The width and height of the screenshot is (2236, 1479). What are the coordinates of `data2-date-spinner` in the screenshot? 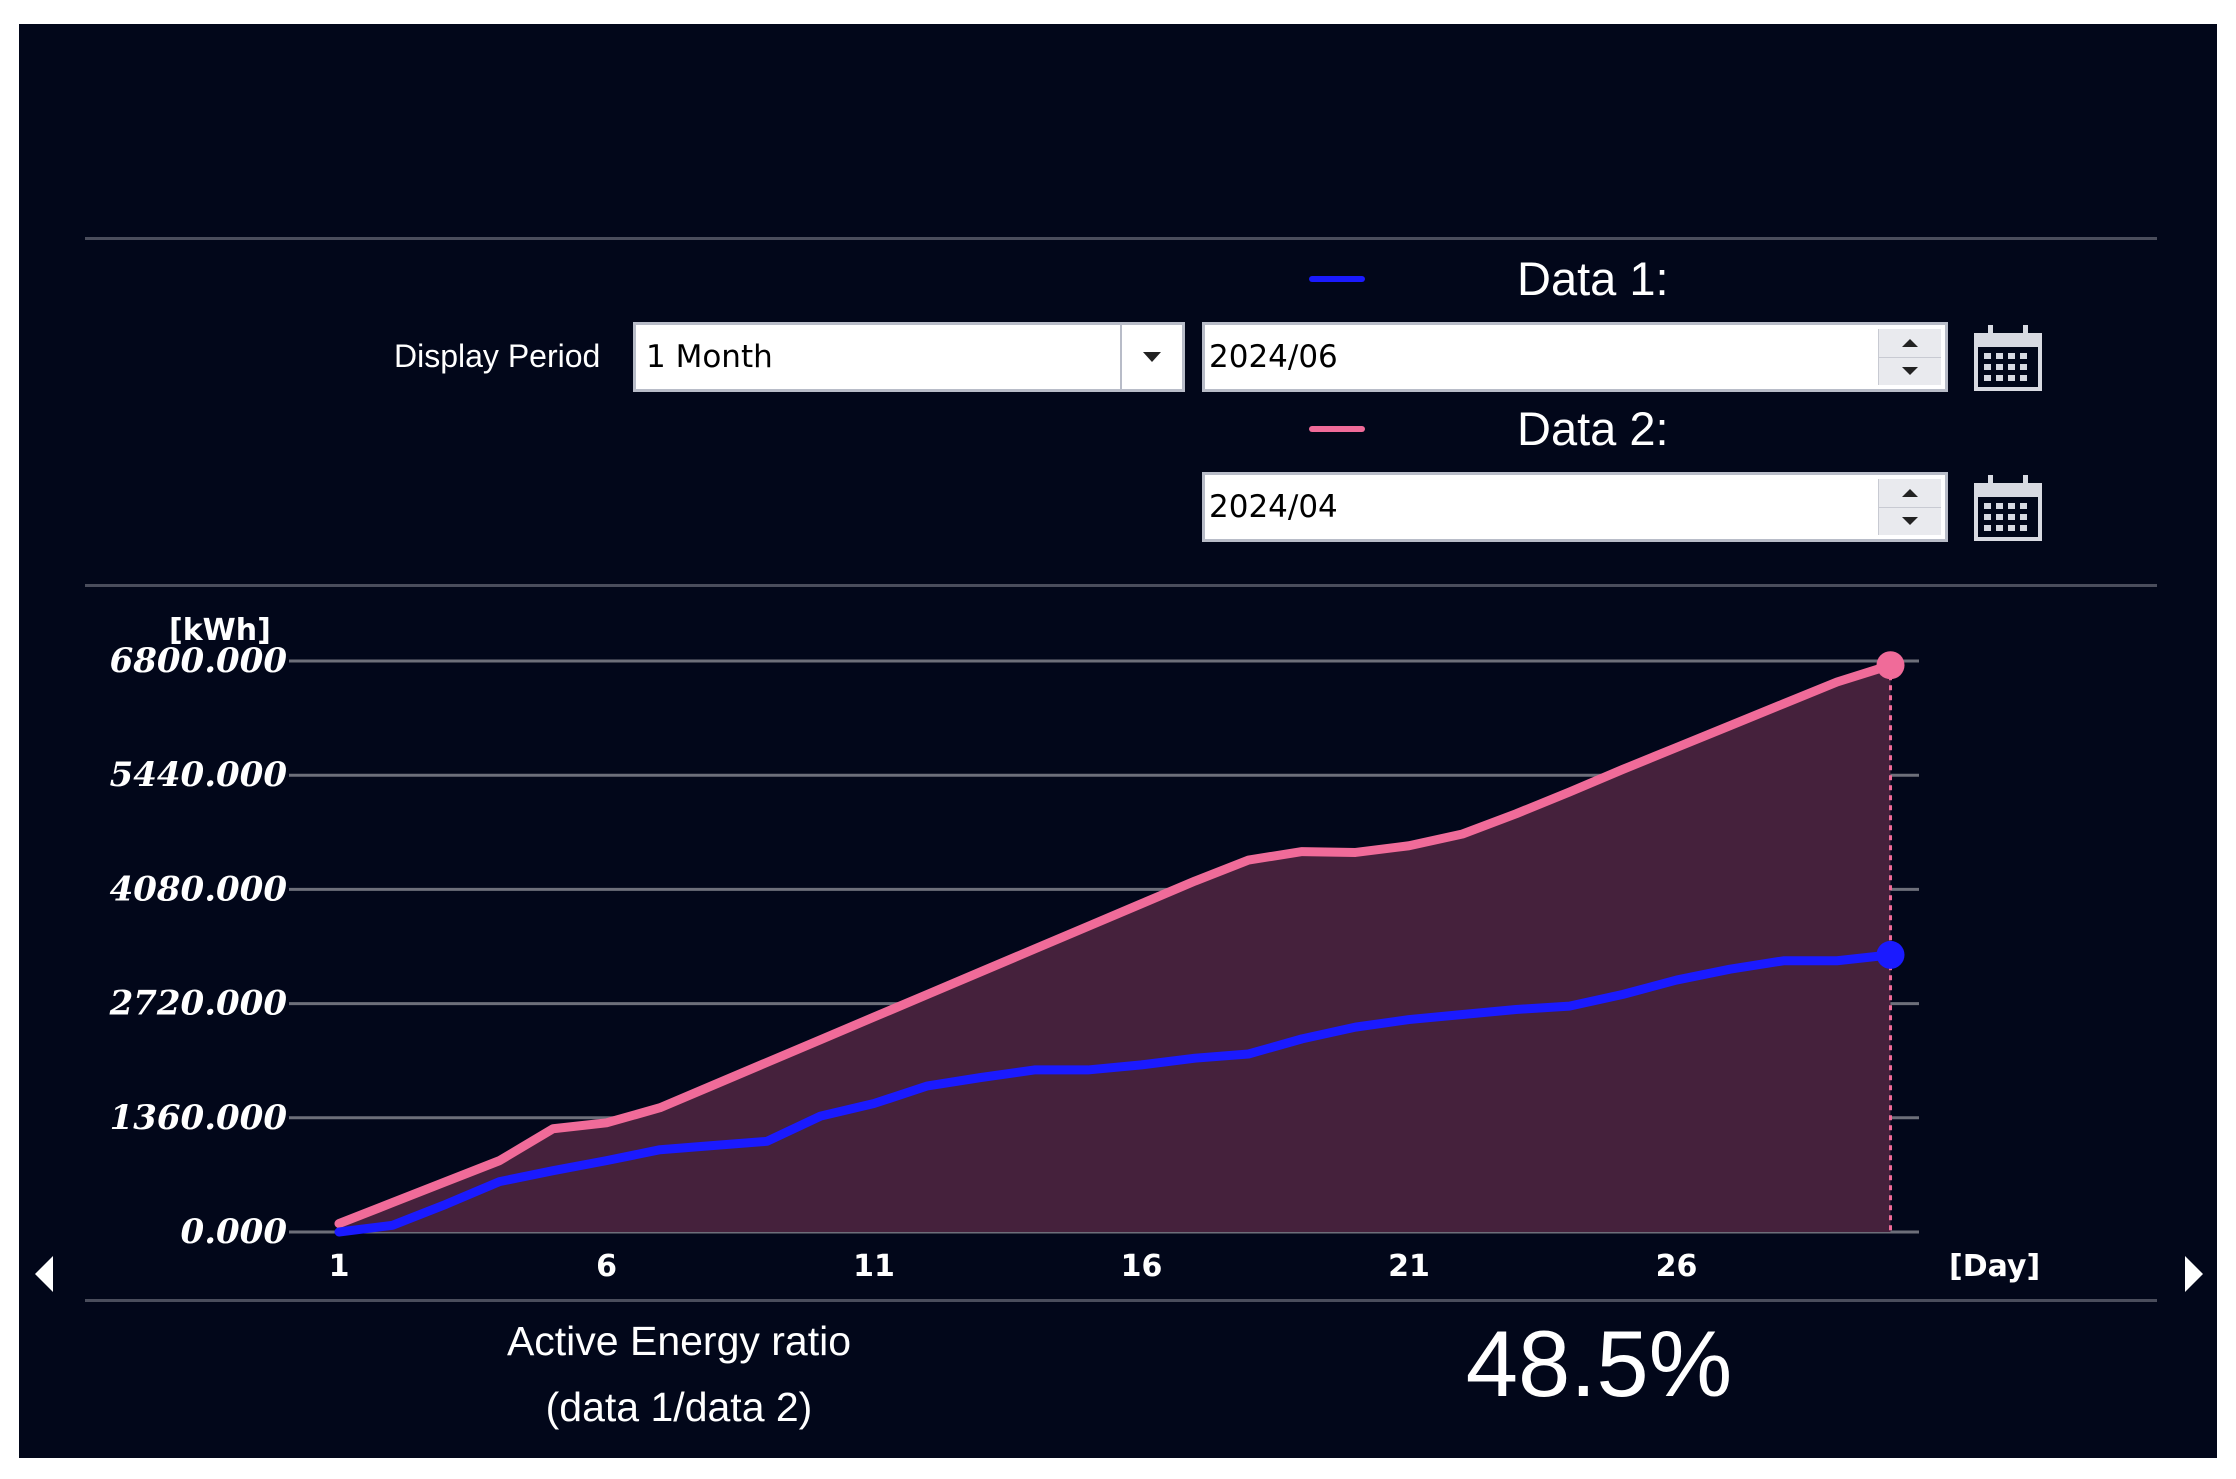 It's located at (1909, 507).